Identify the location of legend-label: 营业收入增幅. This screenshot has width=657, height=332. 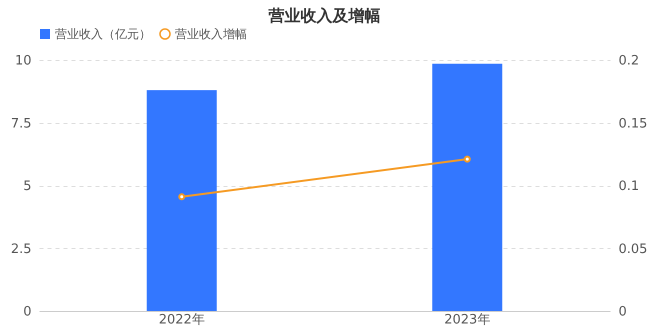
(211, 34).